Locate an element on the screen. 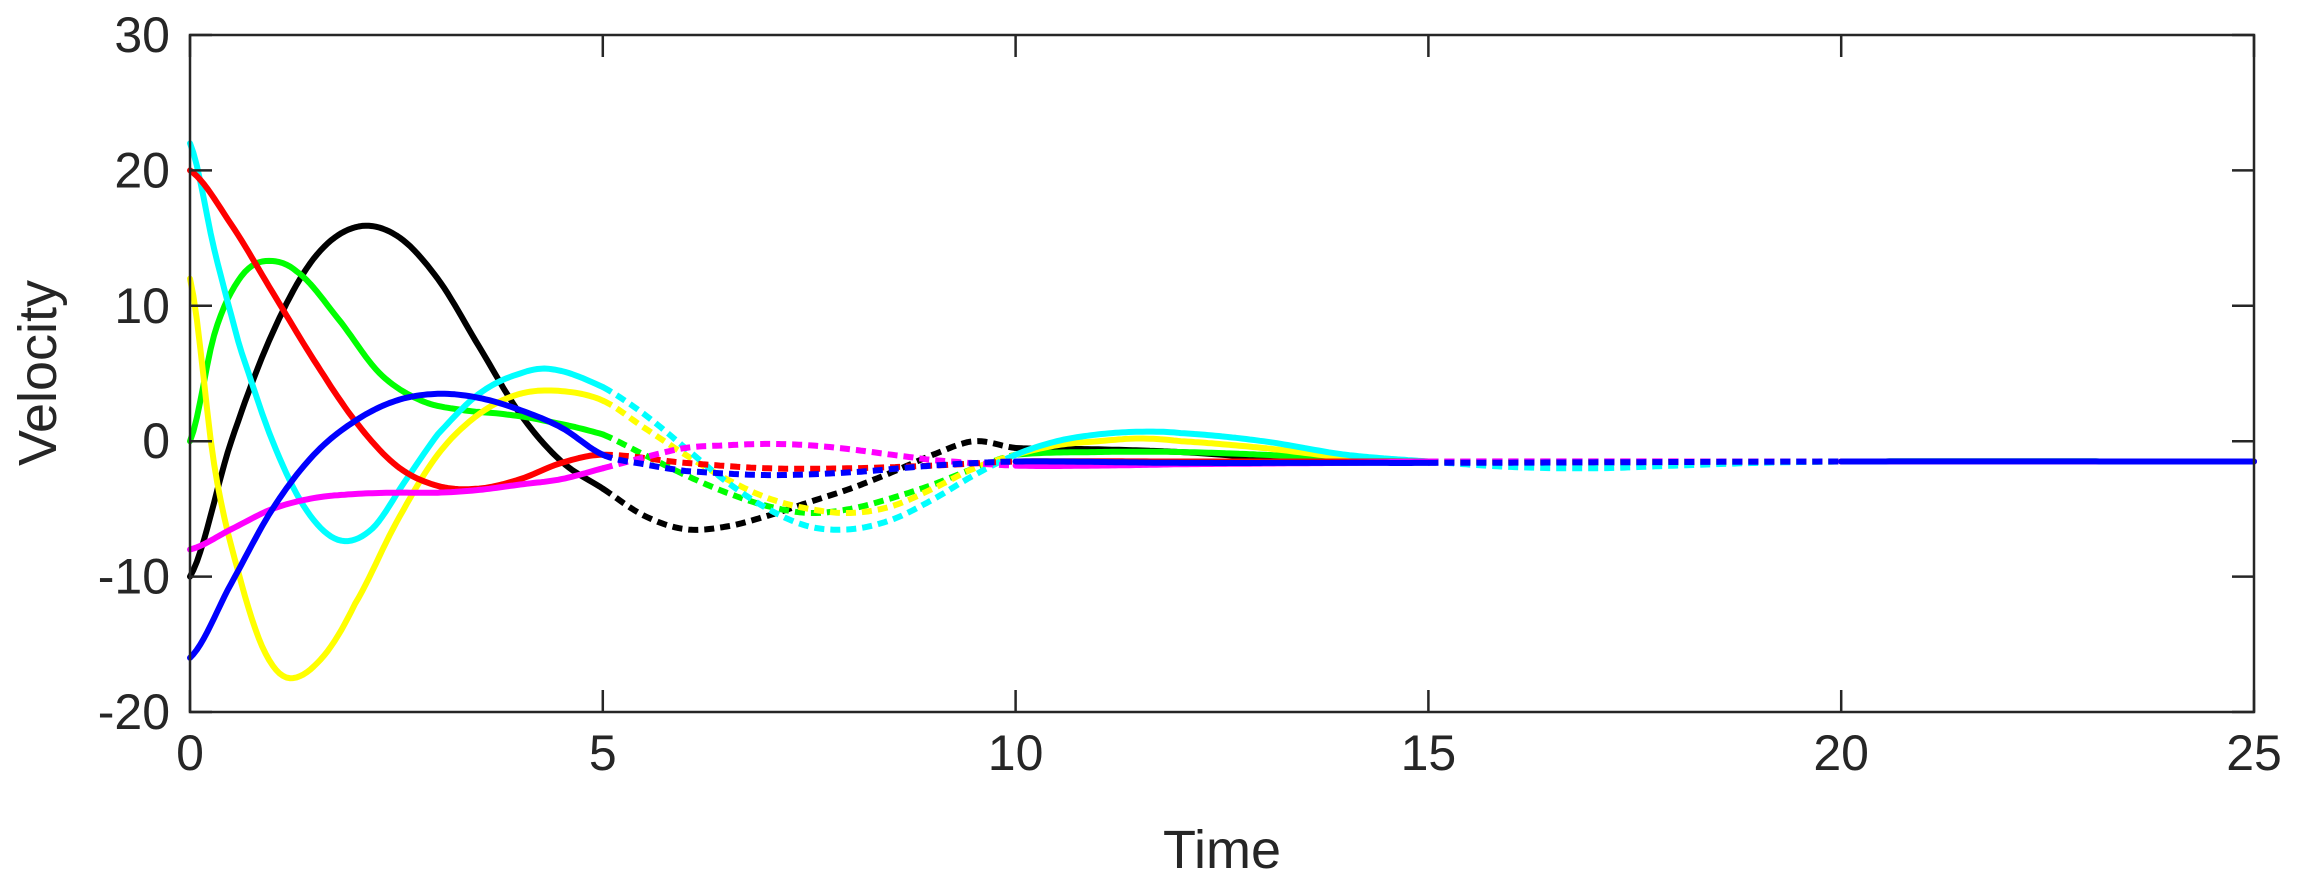 This screenshot has height=883, width=2300. x-tick-label: 20 is located at coordinates (1841, 753).